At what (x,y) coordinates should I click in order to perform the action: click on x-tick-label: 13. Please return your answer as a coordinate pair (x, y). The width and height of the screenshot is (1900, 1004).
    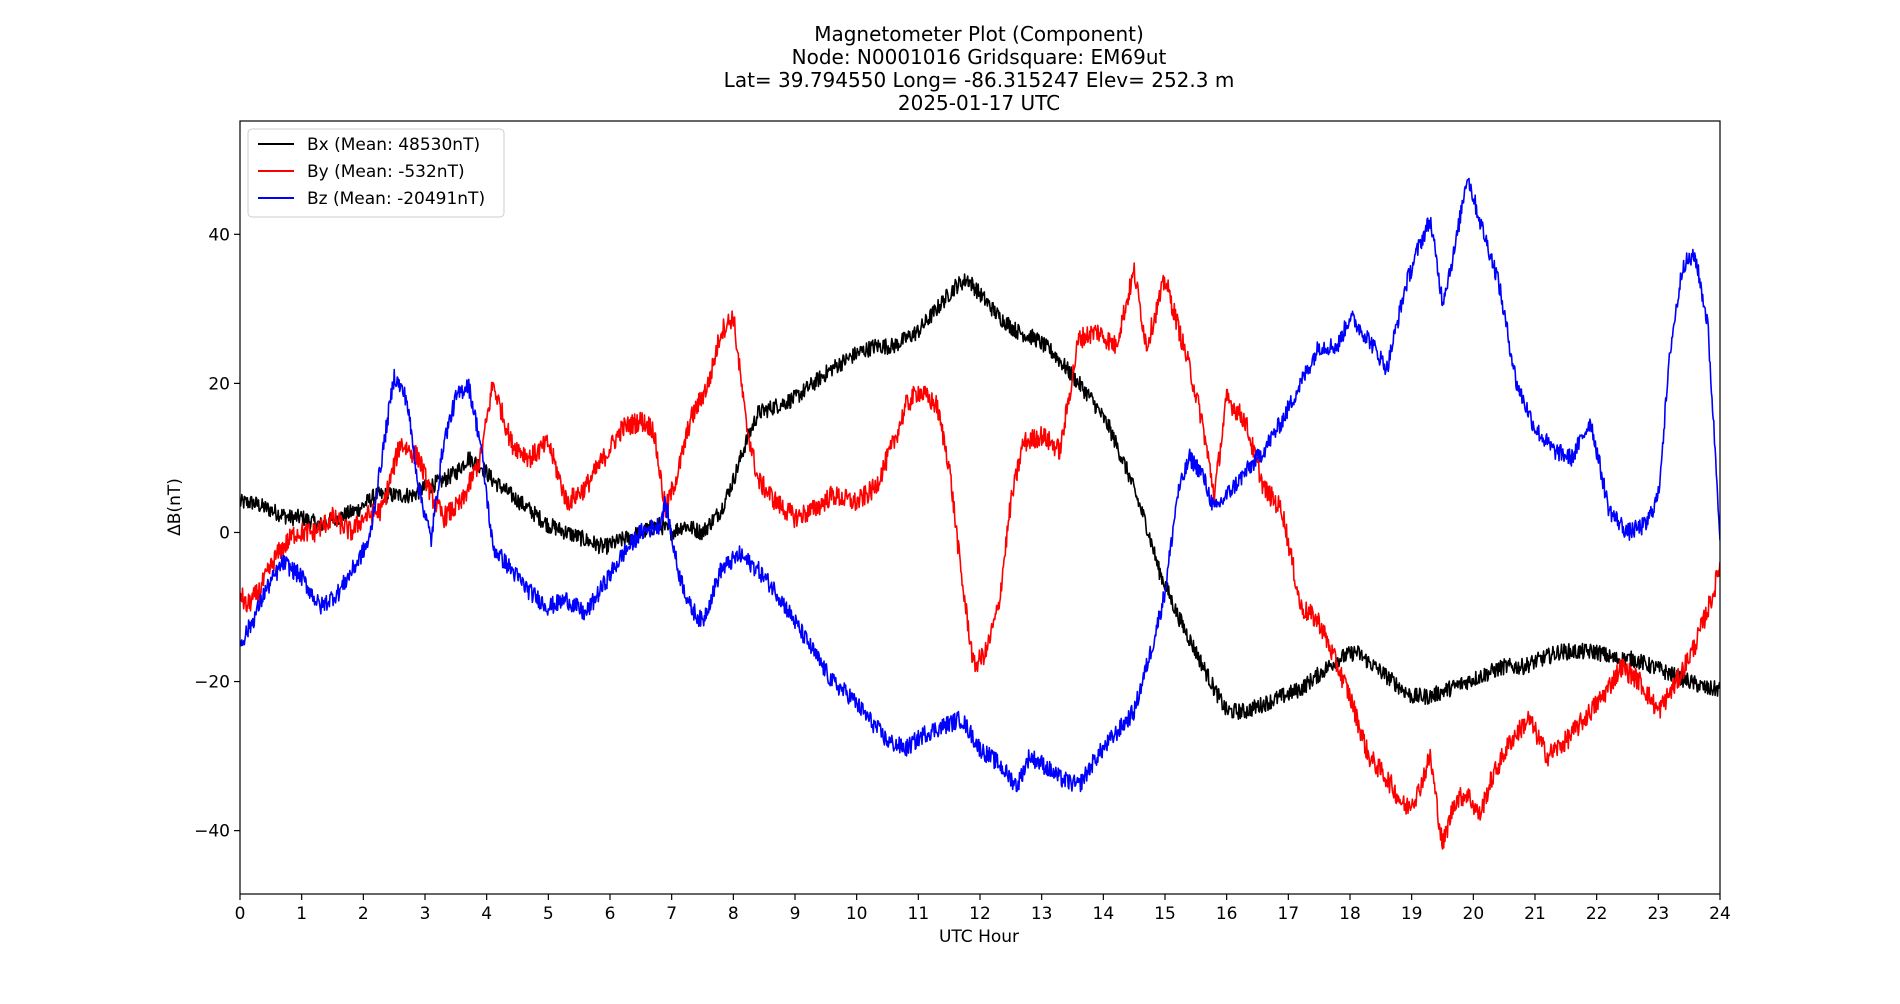
    Looking at the image, I should click on (1042, 914).